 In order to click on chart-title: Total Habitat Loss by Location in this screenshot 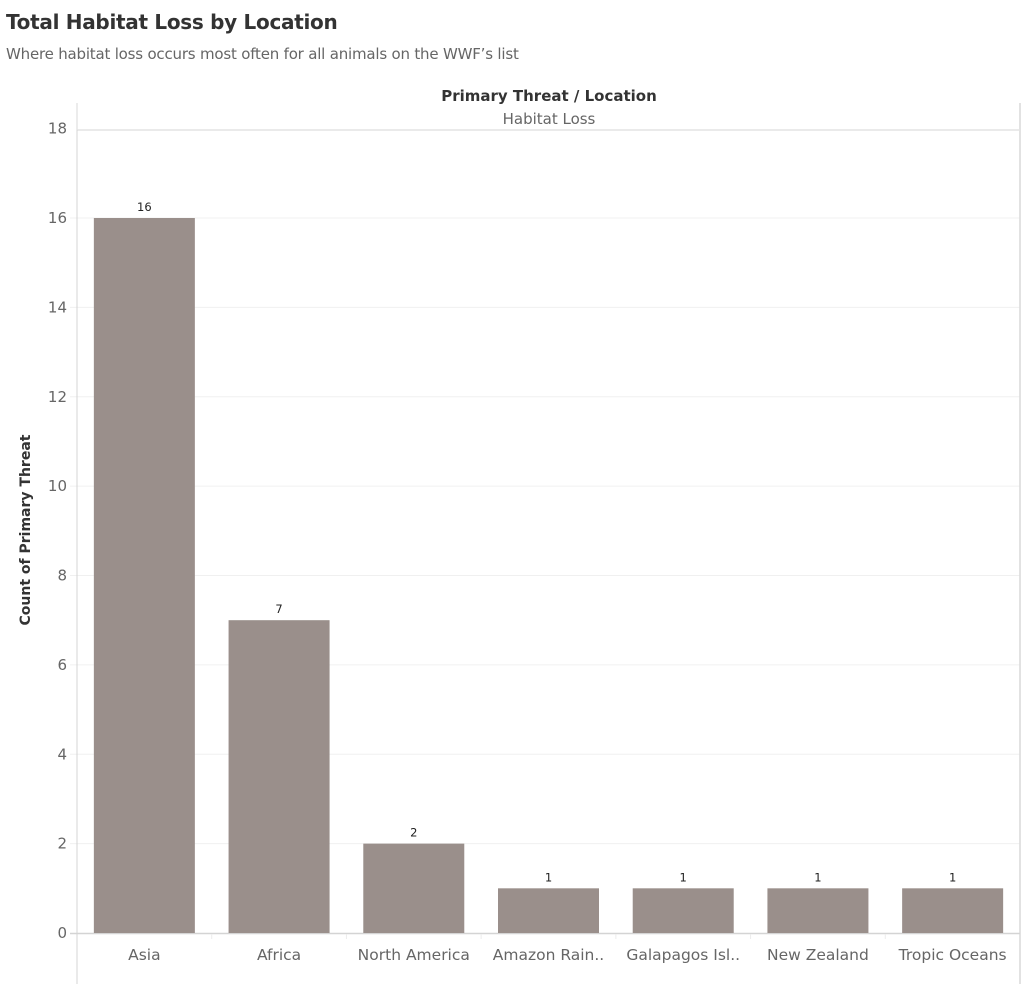, I will do `click(172, 22)`.